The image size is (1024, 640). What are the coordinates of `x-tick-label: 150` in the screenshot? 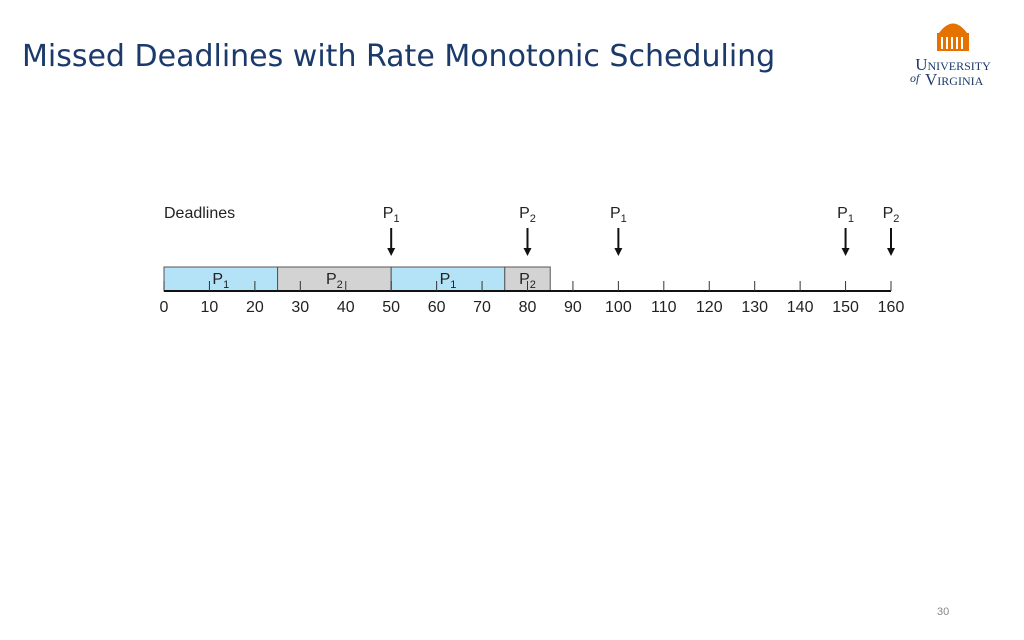 It's located at (845, 307).